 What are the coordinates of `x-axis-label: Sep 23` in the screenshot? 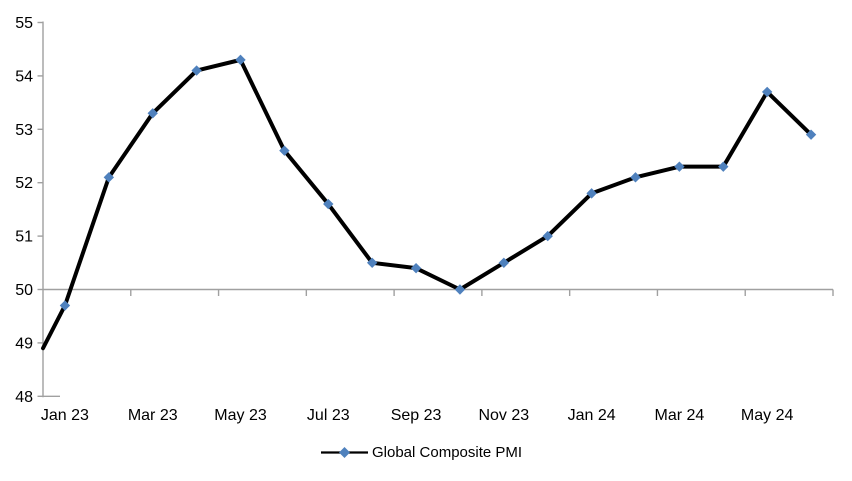 It's located at (416, 415).